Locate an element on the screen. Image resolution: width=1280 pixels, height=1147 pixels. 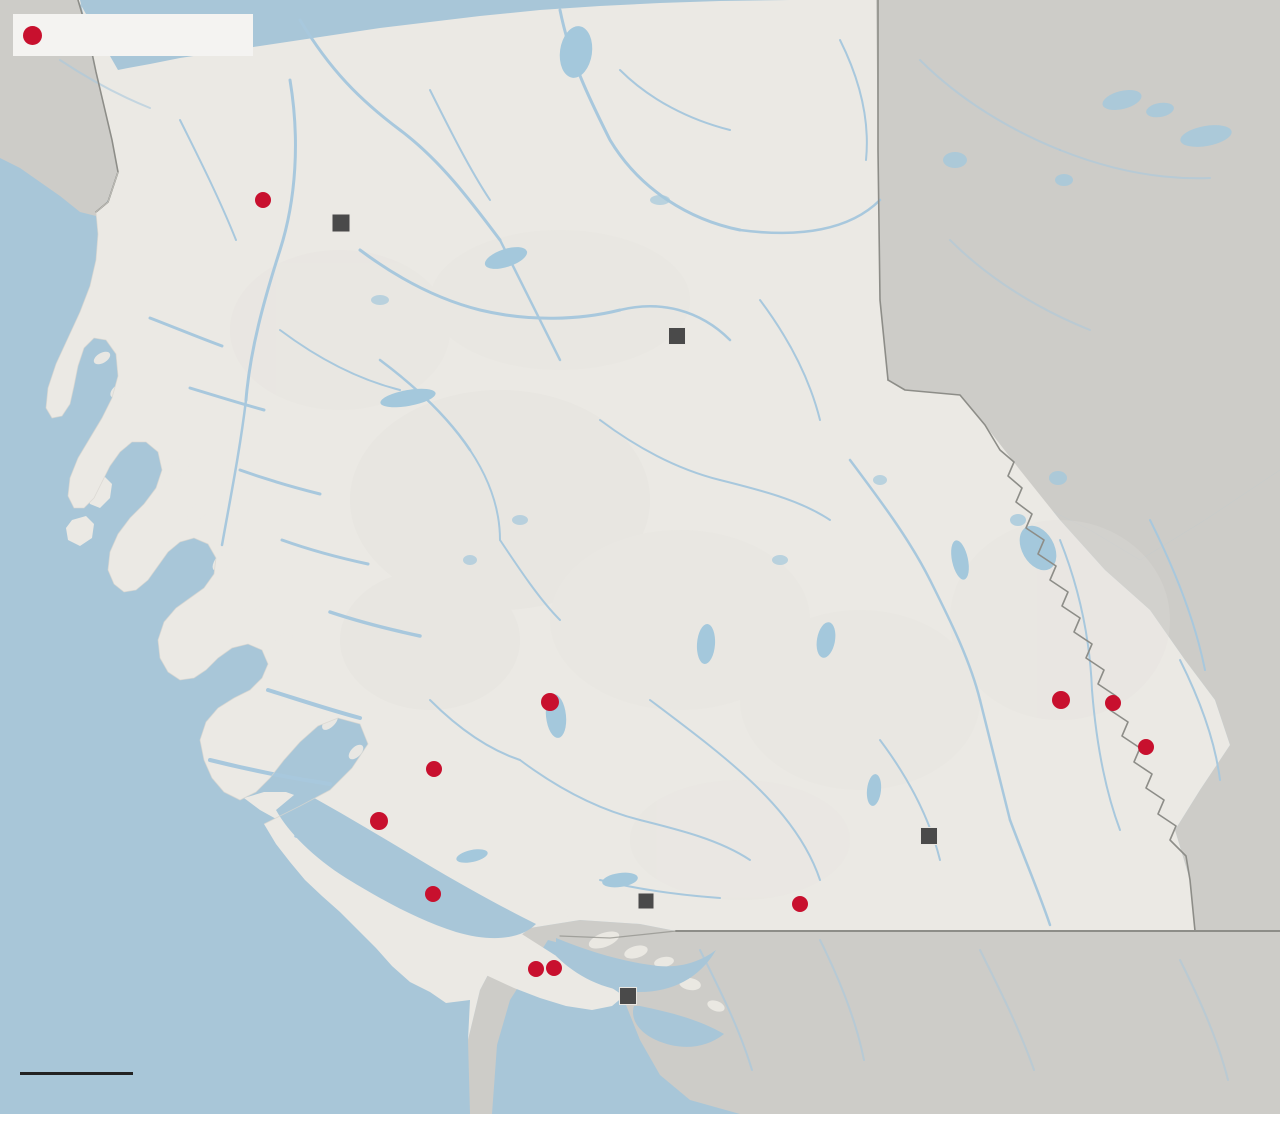
bottom-white-band is located at coordinates (640, 1130).